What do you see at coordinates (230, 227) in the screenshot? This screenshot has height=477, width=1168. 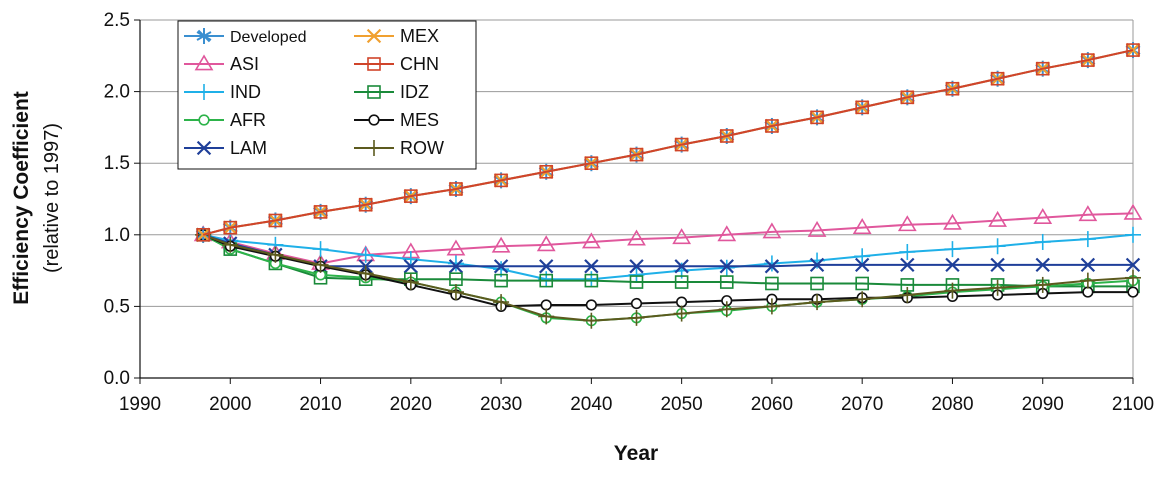 I see `point-chn-2000` at bounding box center [230, 227].